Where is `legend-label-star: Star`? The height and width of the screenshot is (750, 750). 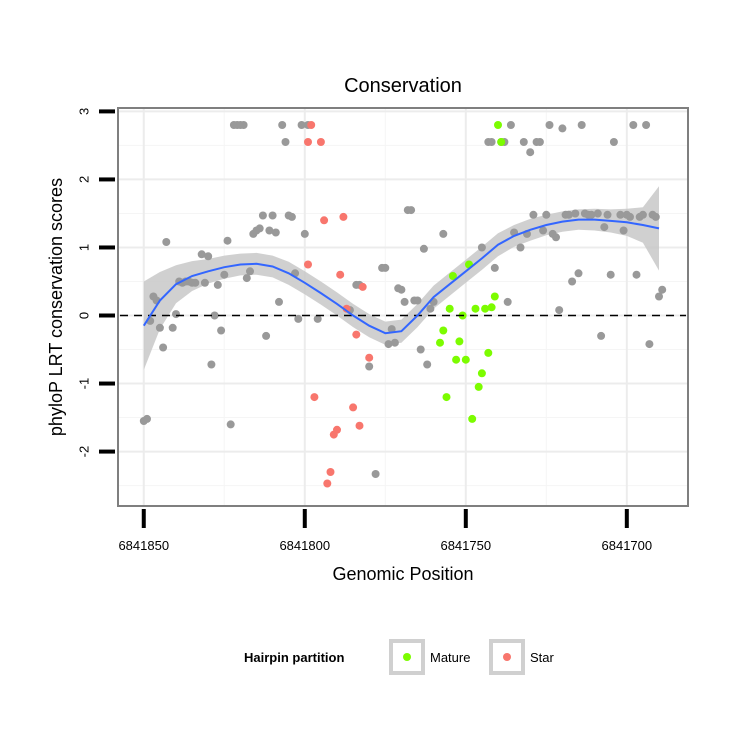
legend-label-star: Star is located at coordinates (542, 657).